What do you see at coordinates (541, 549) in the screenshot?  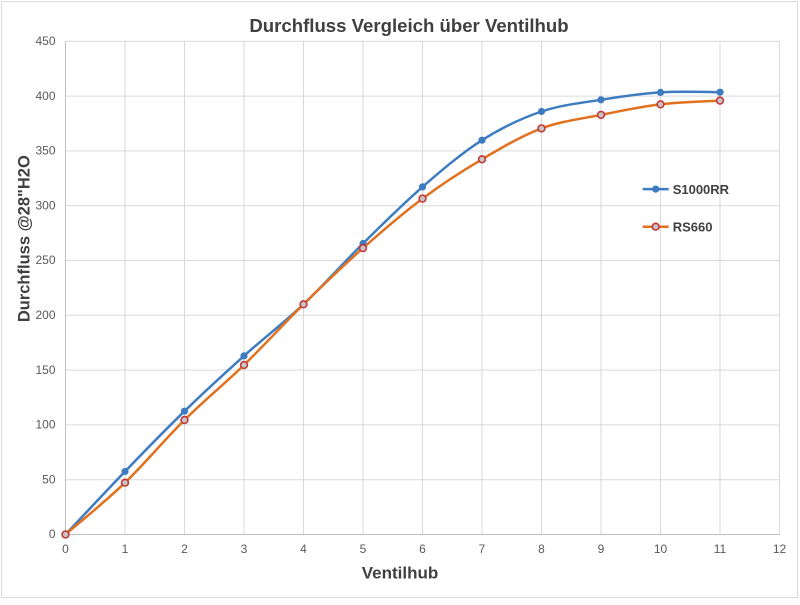 I see `svg-text: 8` at bounding box center [541, 549].